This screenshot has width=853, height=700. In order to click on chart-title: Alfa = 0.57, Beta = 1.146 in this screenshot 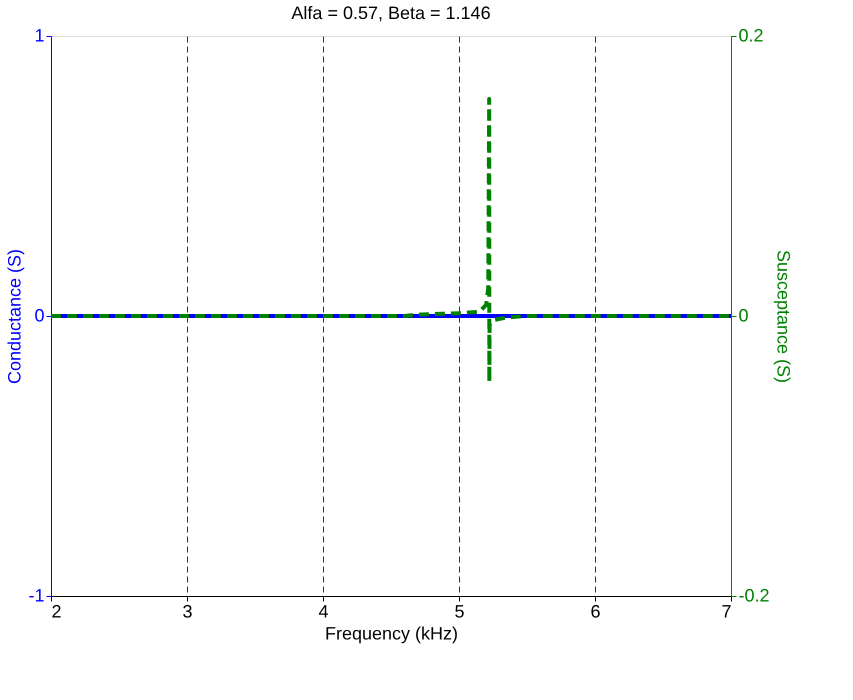, I will do `click(391, 13)`.